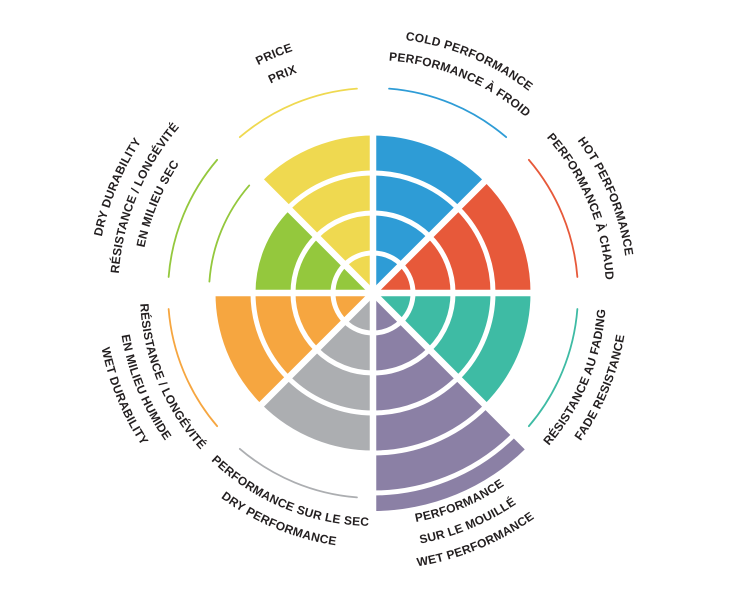 The height and width of the screenshot is (600, 734). I want to click on sector-wedge-dry-durability, so click(313, 250).